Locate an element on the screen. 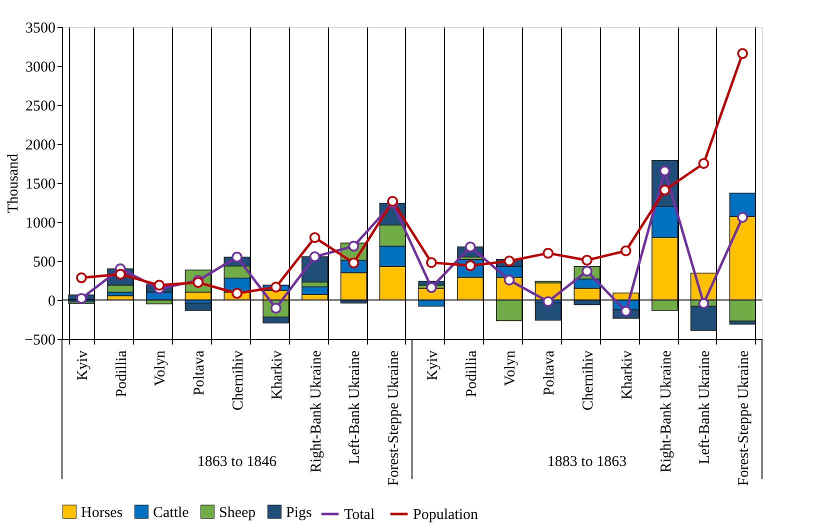 The image size is (836, 526). legend-label: Sheep is located at coordinates (237, 512).